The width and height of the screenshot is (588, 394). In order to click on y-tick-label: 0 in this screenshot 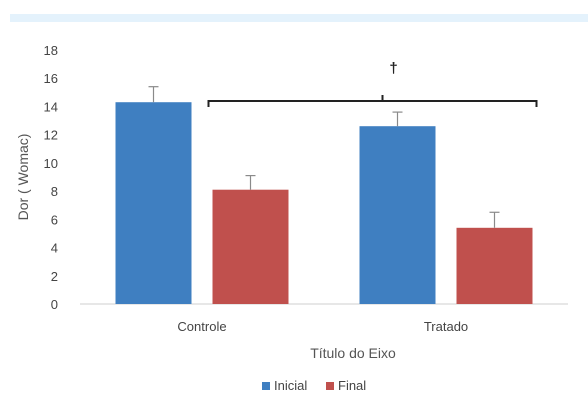, I will do `click(54, 304)`.